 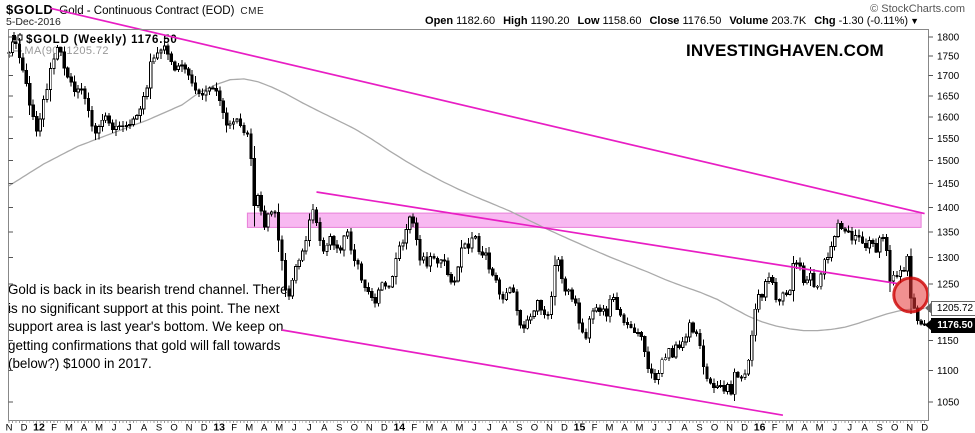 I want to click on price-tag-ma90-value: 1205.72, so click(x=955, y=308).